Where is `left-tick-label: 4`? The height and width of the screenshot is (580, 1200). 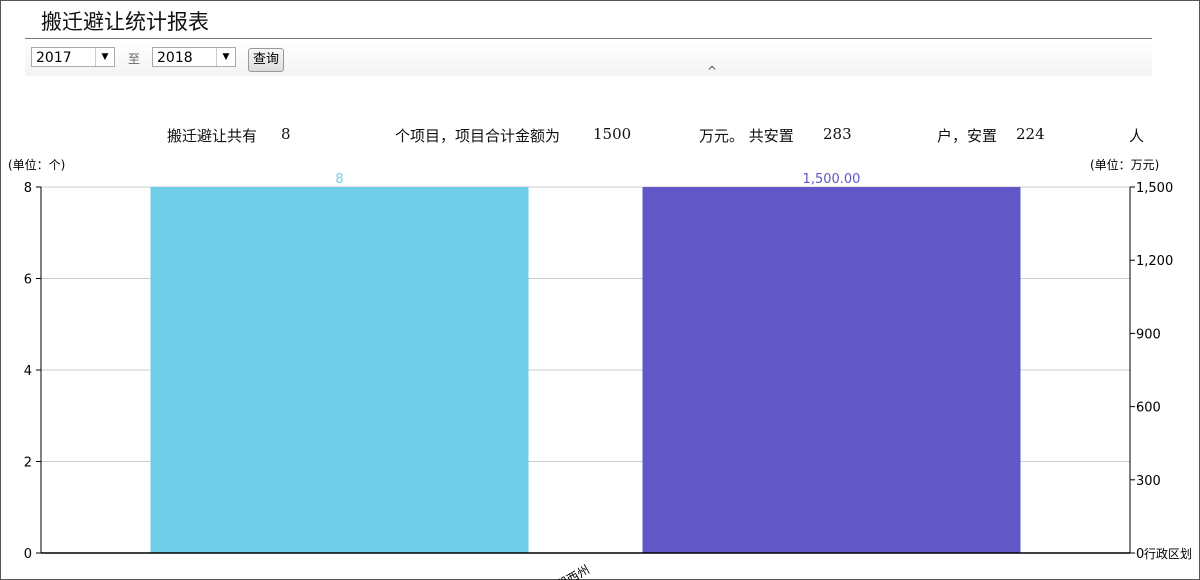
left-tick-label: 4 is located at coordinates (28, 371).